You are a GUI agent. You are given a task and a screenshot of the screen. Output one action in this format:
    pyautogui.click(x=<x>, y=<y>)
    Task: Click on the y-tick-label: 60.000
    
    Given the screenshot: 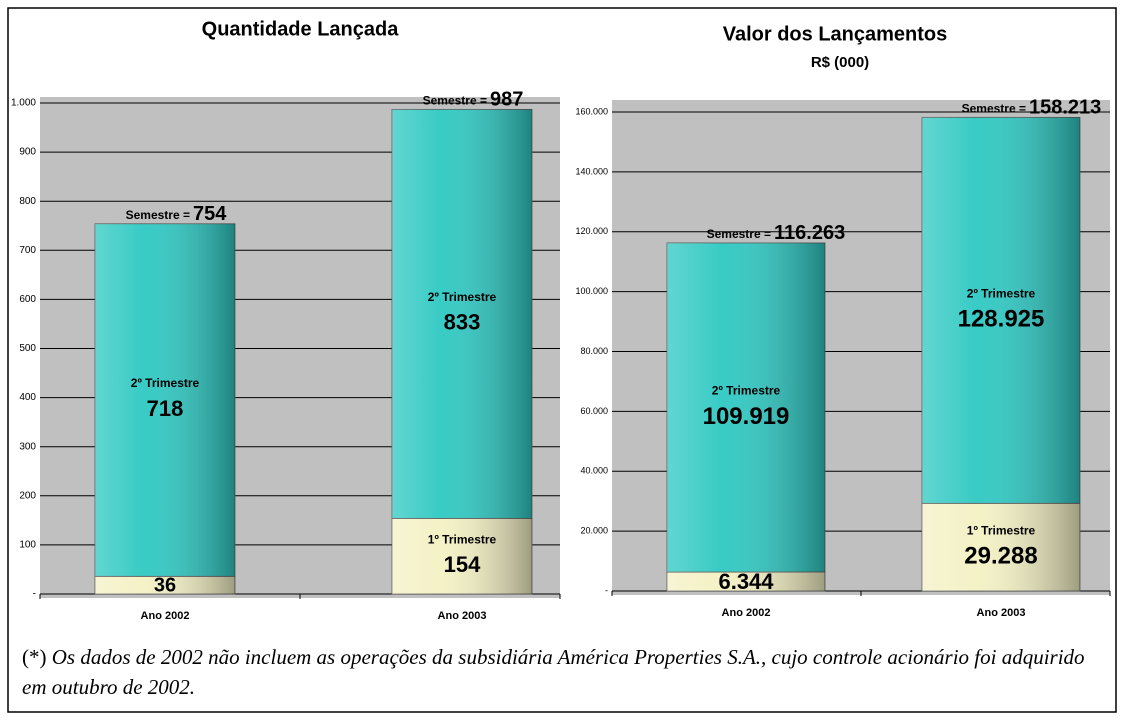 What is the action you would take?
    pyautogui.click(x=594, y=411)
    